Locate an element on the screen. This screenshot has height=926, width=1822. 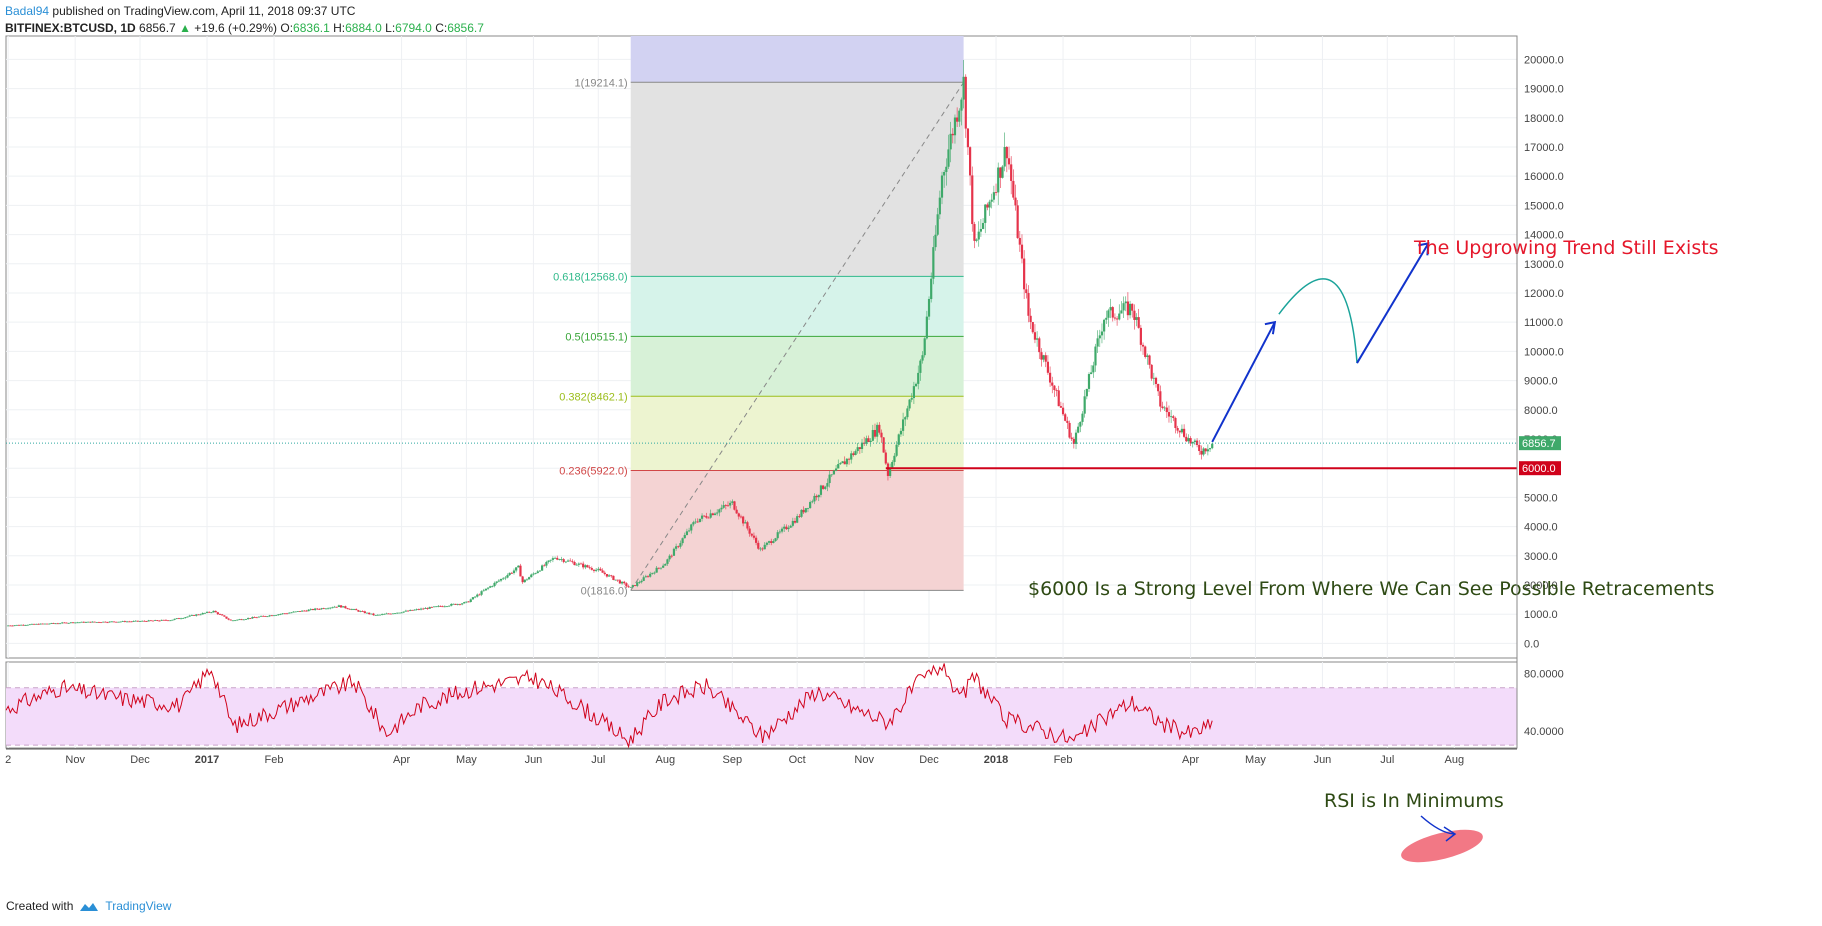
x-tick-label: Apr is located at coordinates (401, 760).